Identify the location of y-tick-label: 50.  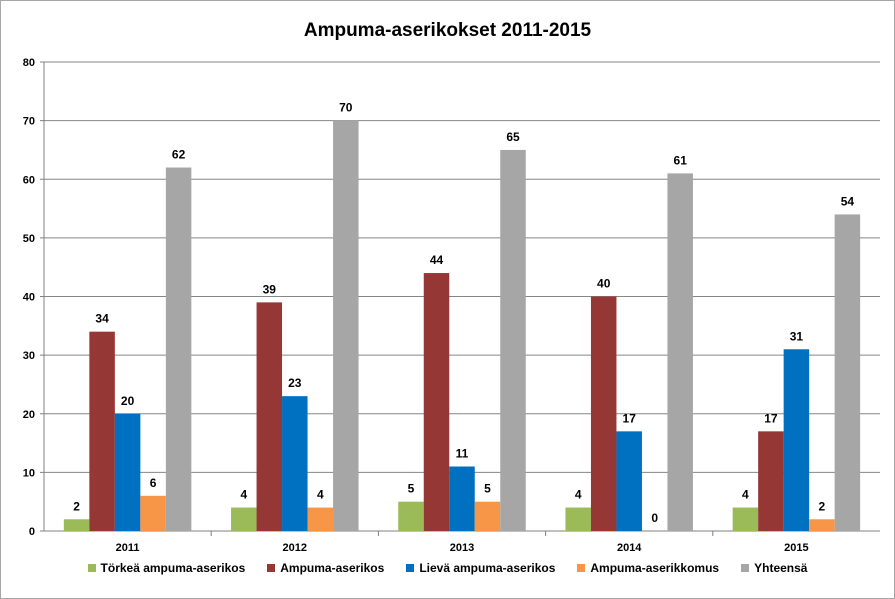
(29, 239).